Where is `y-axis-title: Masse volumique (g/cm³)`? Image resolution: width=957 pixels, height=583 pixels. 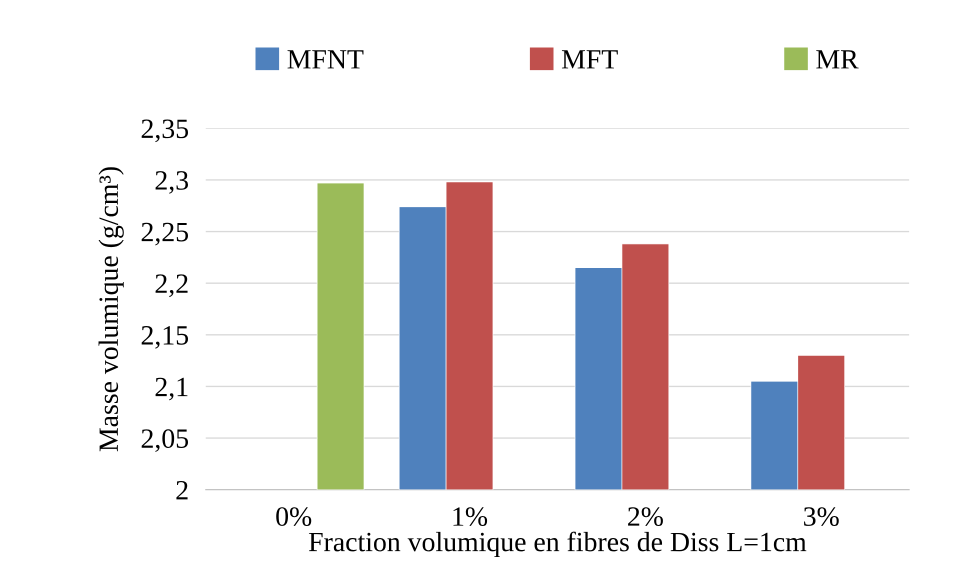 y-axis-title: Masse volumique (g/cm³) is located at coordinates (111, 309).